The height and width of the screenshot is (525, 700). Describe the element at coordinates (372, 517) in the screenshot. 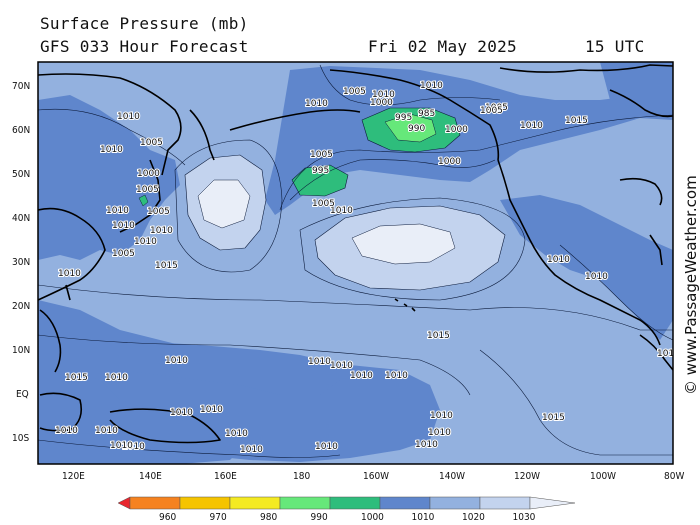

I see `legend-value: 1000` at that location.